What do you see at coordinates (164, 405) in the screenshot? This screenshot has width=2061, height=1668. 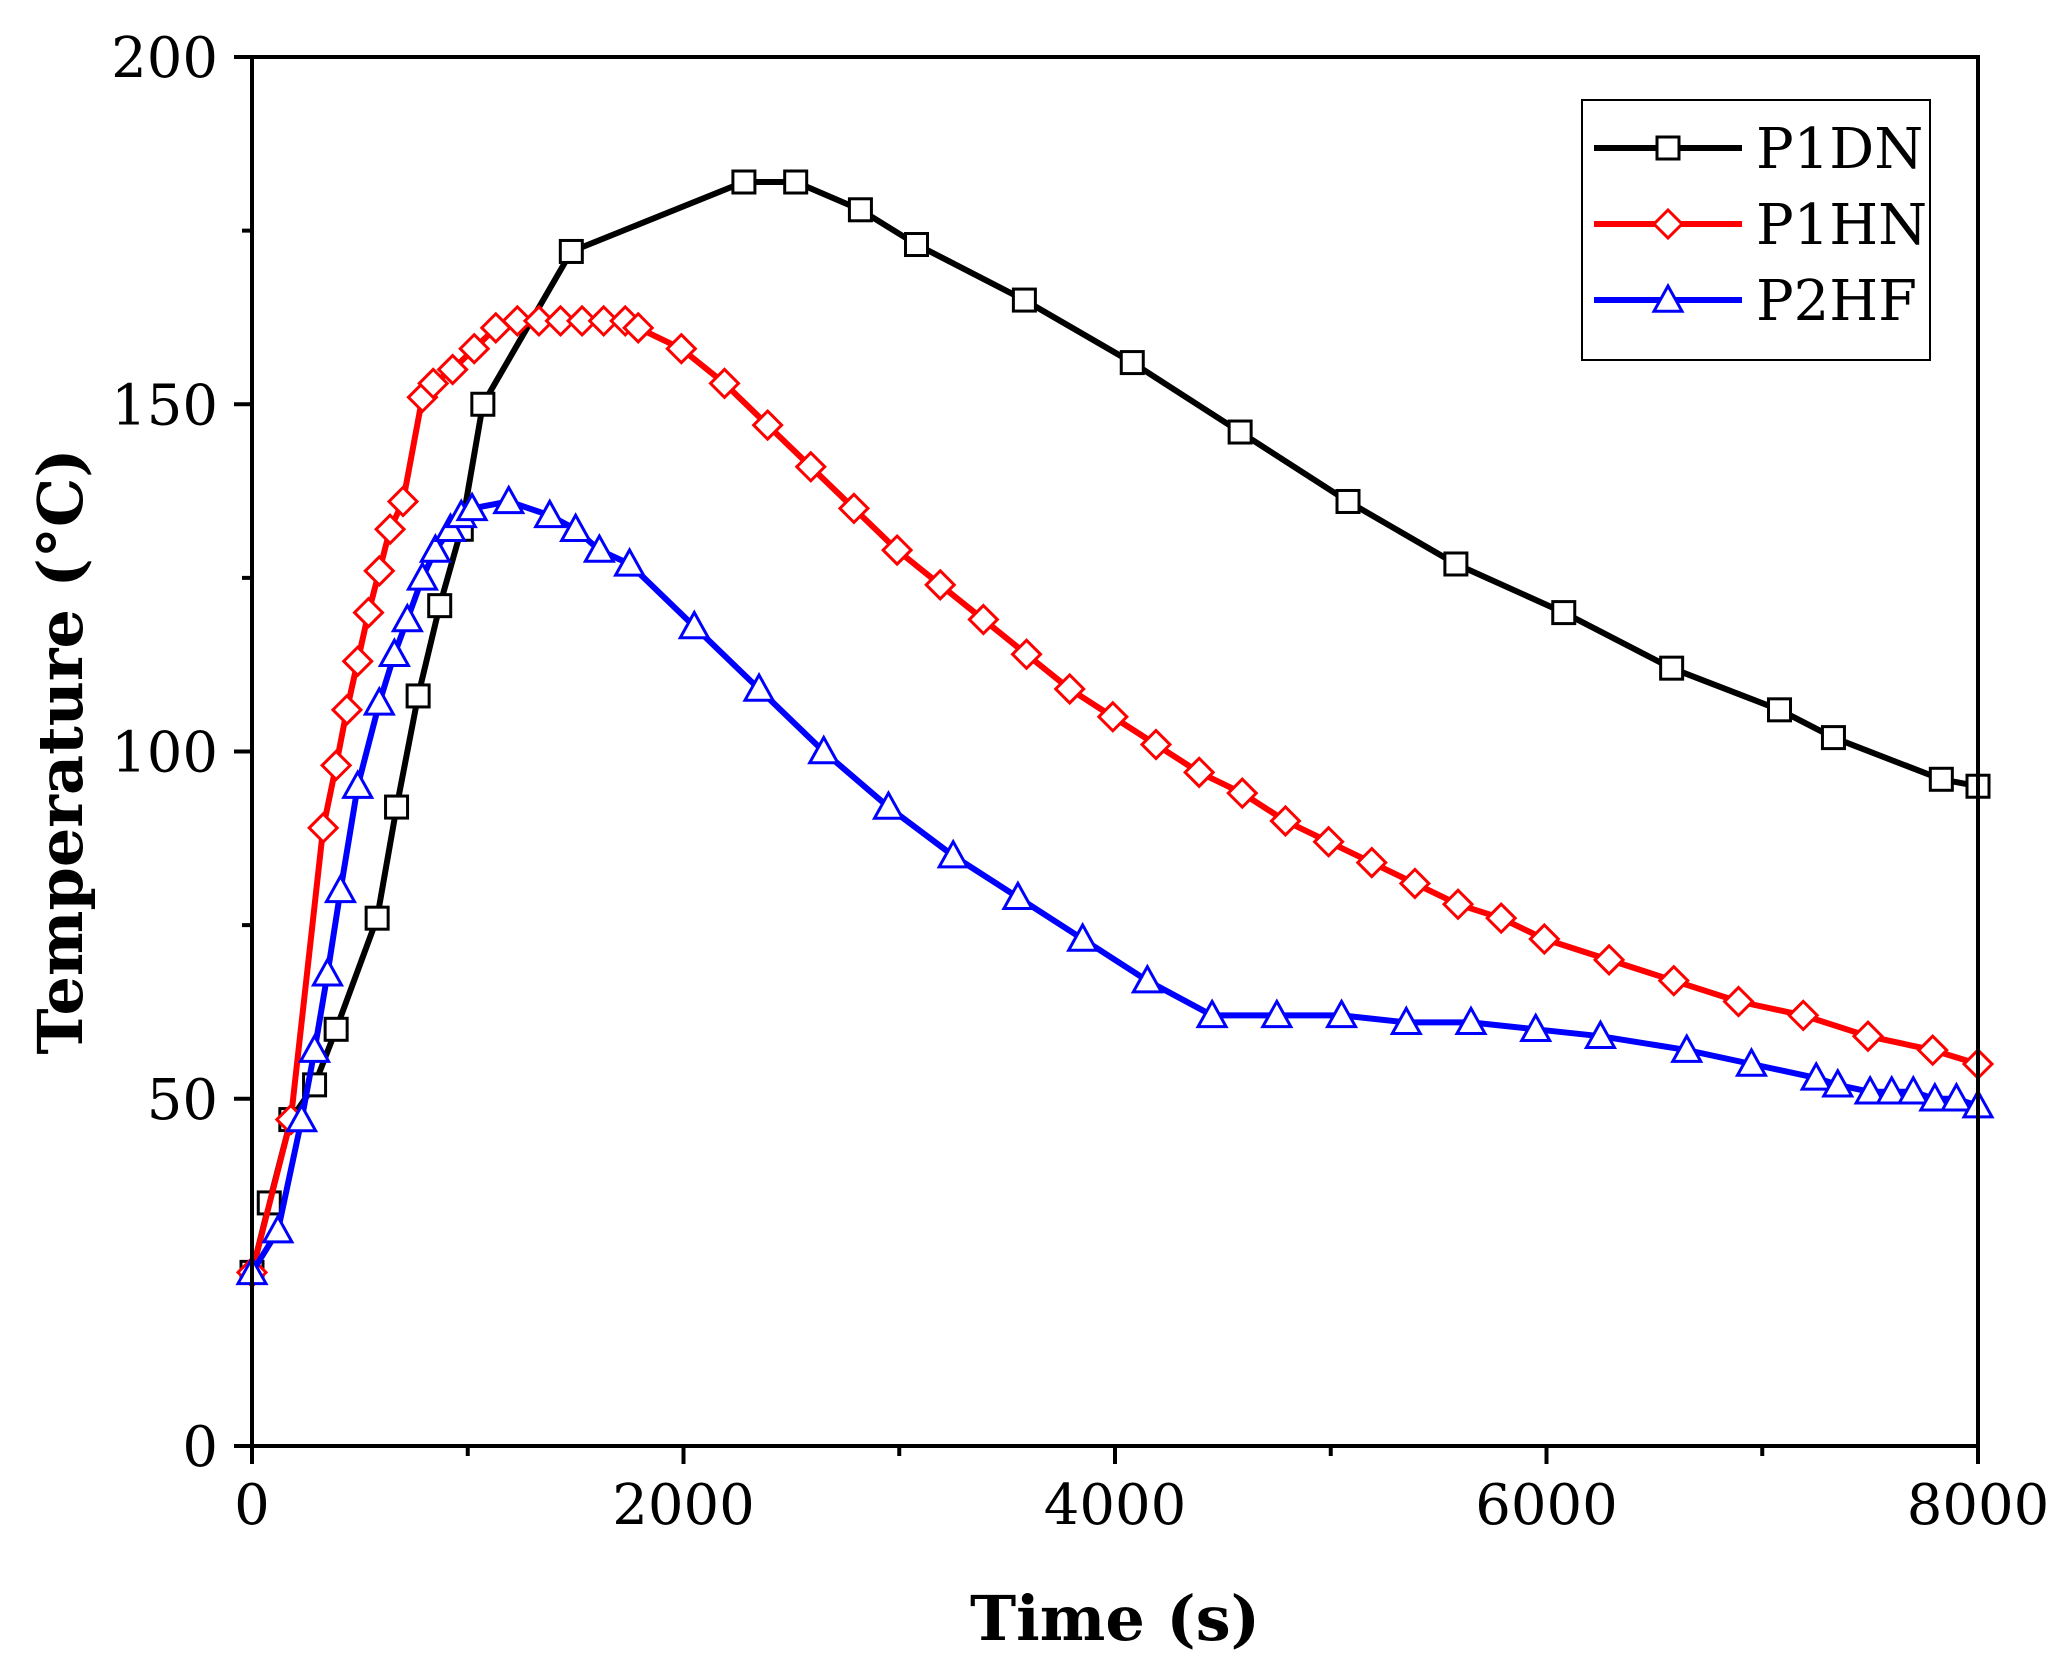 I see `y-tick-label: 150` at bounding box center [164, 405].